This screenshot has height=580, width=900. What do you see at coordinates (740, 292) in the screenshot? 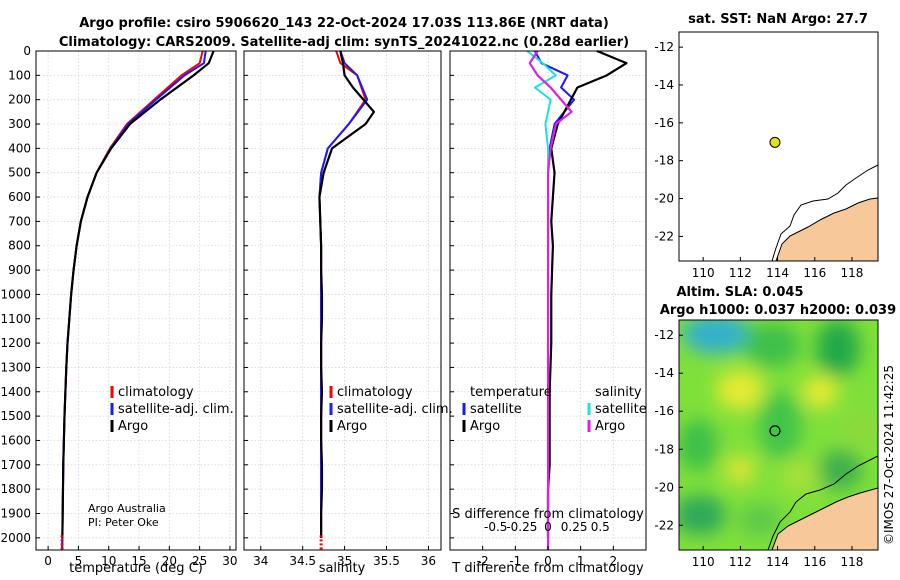
I see `sla-map-title-line-1: Altim. SLA: 0.045` at bounding box center [740, 292].